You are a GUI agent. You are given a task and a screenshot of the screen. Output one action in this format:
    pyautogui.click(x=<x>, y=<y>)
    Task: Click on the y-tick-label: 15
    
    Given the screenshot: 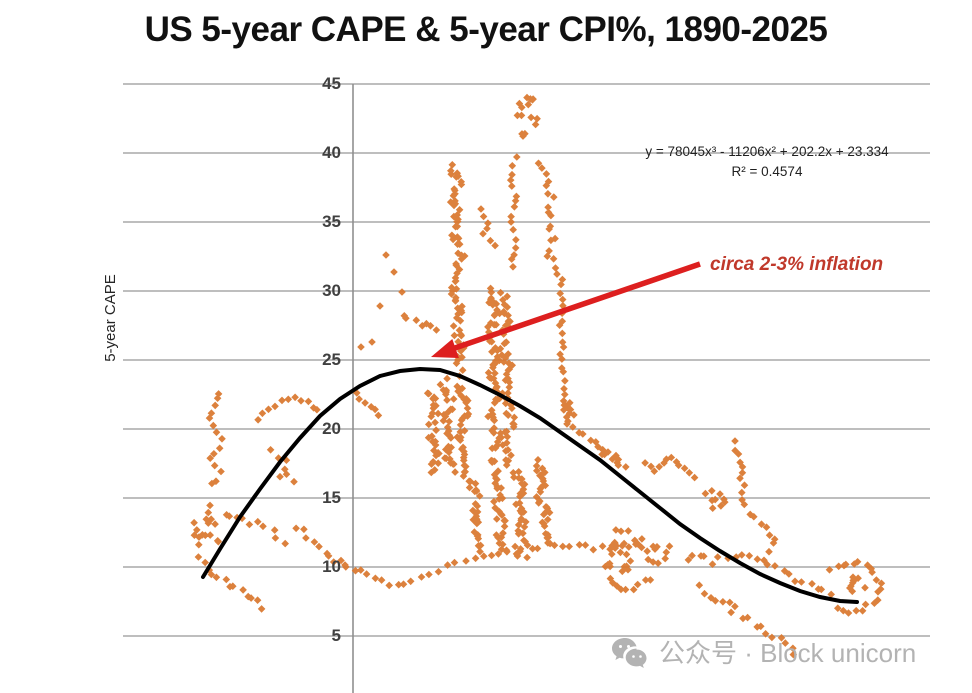 What is the action you would take?
    pyautogui.click(x=331, y=497)
    